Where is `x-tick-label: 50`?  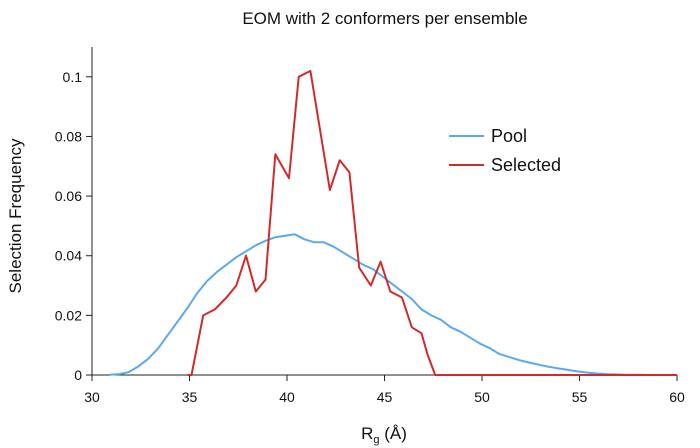
x-tick-label: 50 is located at coordinates (482, 397).